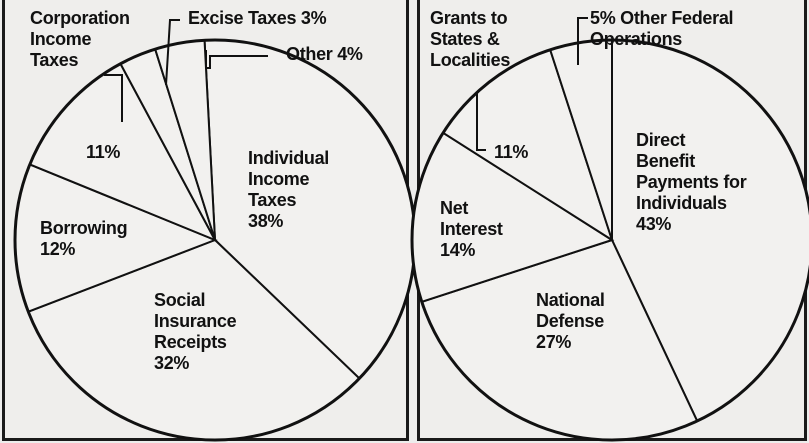  I want to click on left-label-excise-taxes: Excise Taxes 3%, so click(257, 18).